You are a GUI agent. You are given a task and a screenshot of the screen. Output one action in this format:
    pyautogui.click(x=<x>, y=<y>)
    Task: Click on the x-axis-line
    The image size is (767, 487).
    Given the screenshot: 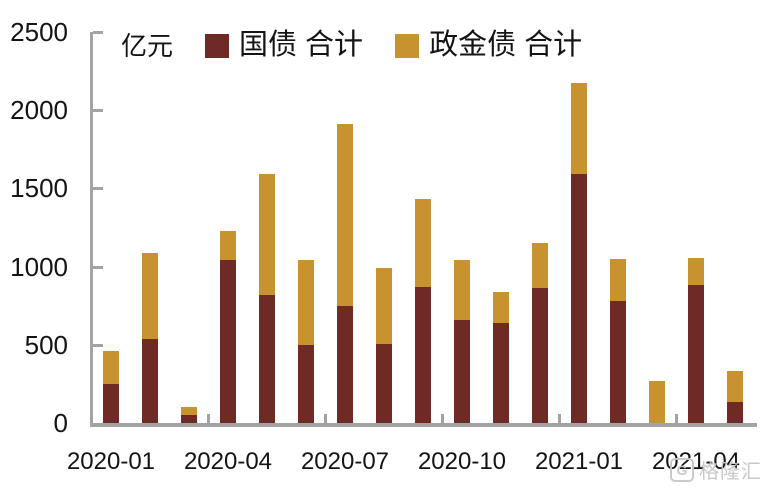 What is the action you would take?
    pyautogui.click(x=423, y=425)
    